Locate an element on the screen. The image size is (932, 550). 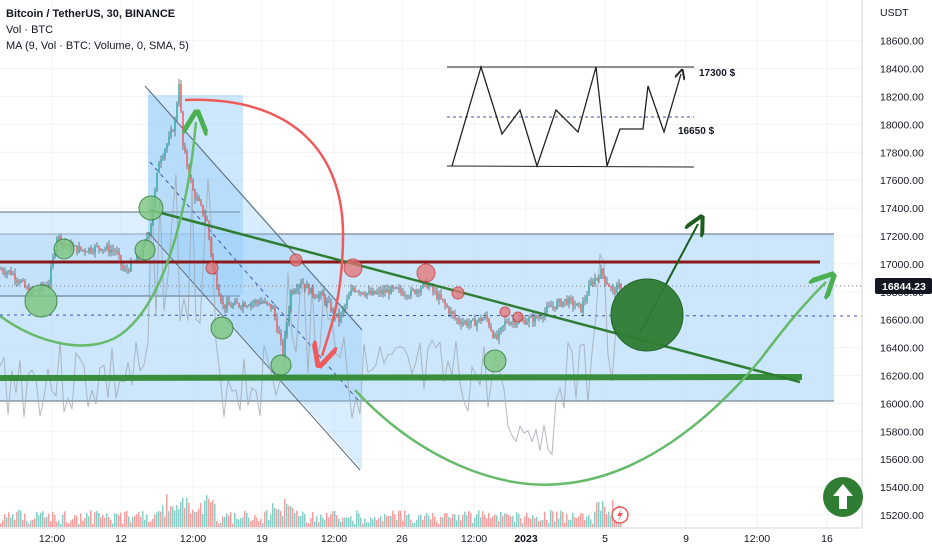
price-tick-label: 18600.00 is located at coordinates (902, 42).